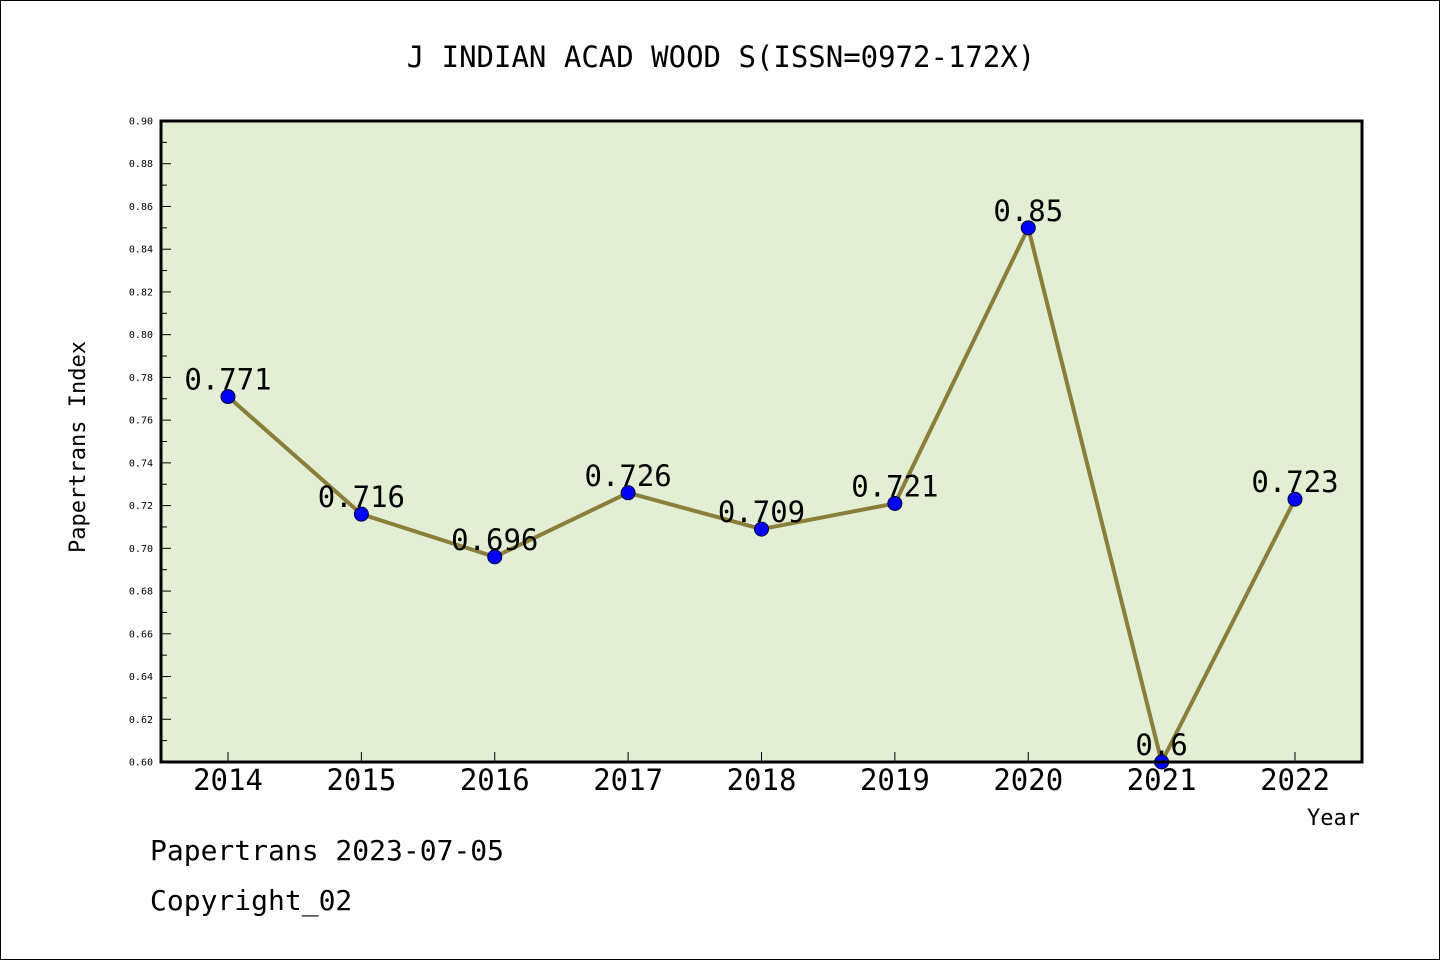  Describe the element at coordinates (894, 486) in the screenshot. I see `data-label: 0.721` at that location.